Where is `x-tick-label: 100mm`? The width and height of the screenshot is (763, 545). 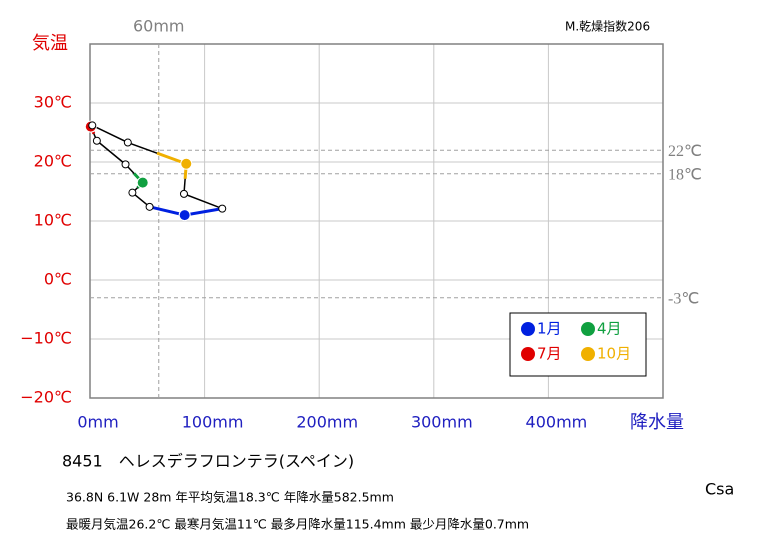 x-tick-label: 100mm is located at coordinates (213, 422).